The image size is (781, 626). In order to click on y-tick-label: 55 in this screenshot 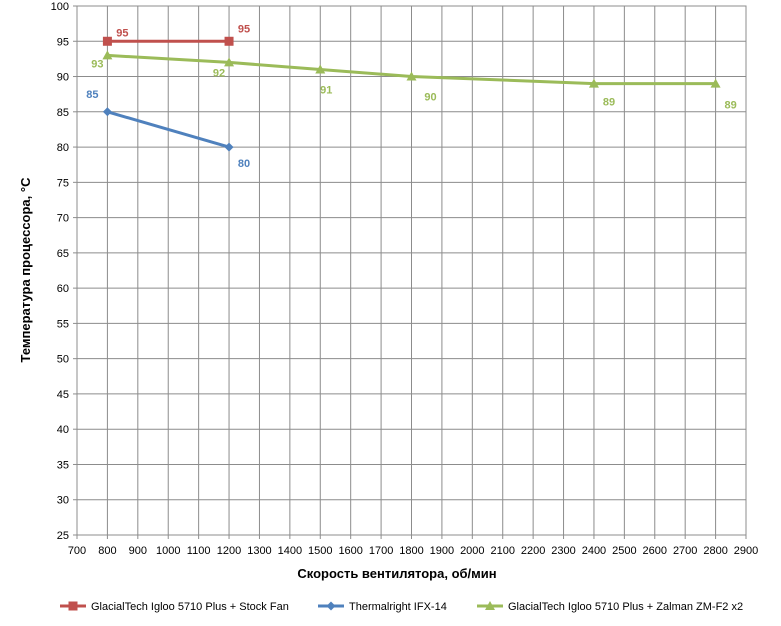, I will do `click(63, 324)`.